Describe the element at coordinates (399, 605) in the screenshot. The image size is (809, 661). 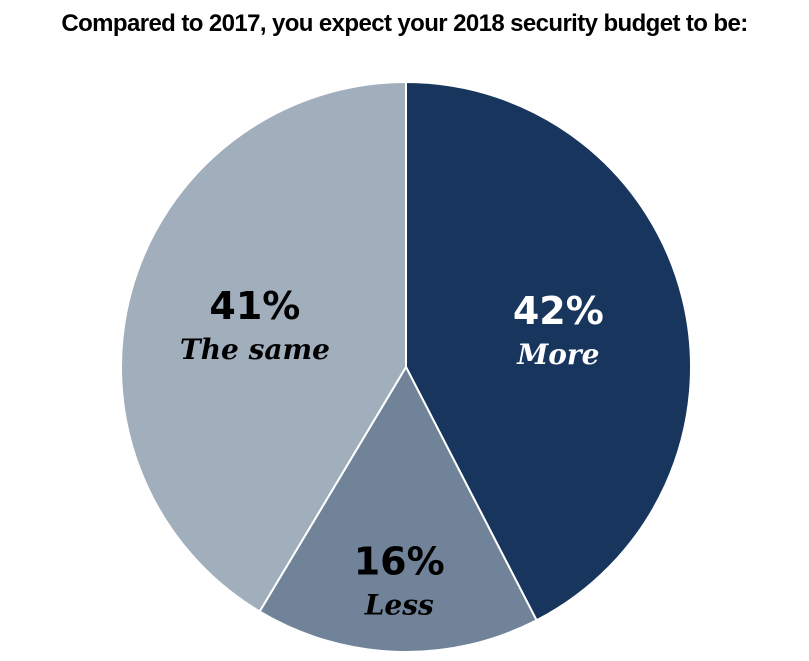
I see `slice-category-label: Less` at that location.